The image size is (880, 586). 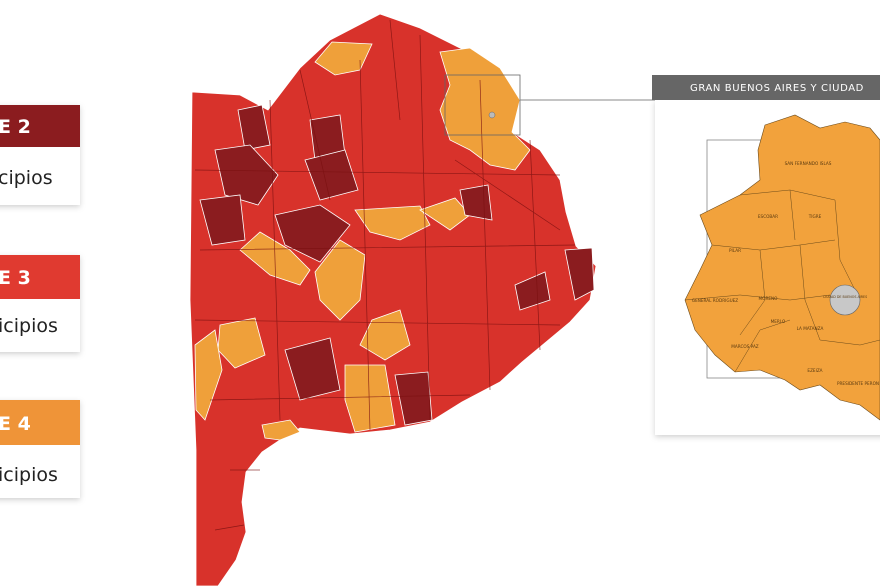 What do you see at coordinates (769, 298) in the screenshot?
I see `district-label: MORENO` at bounding box center [769, 298].